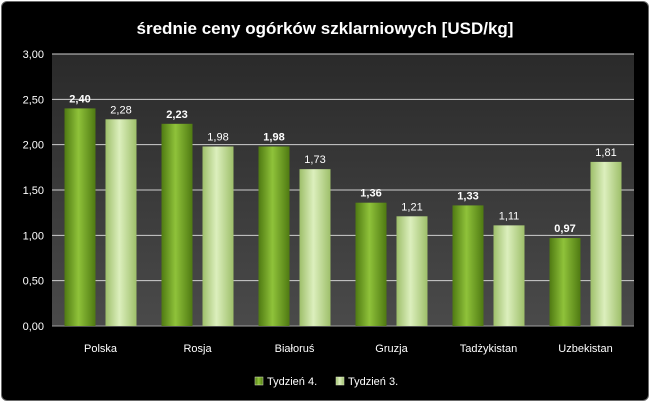 The image size is (650, 402). I want to click on data-label-bia-orus-tydzien-4: 1,98, so click(273, 137).